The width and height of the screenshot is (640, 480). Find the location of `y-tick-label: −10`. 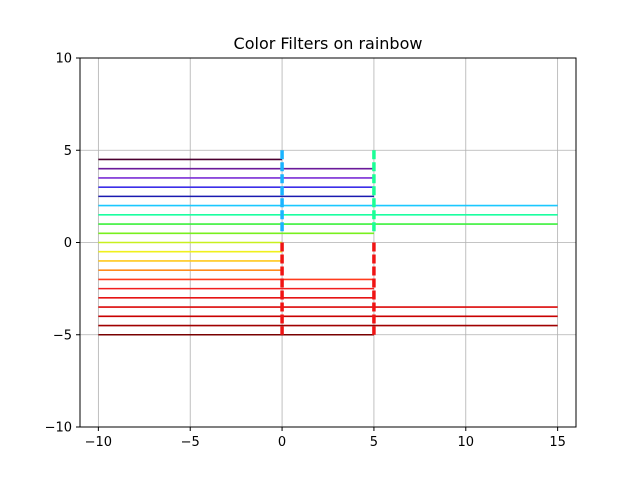

y-tick-label: −10 is located at coordinates (58, 428).